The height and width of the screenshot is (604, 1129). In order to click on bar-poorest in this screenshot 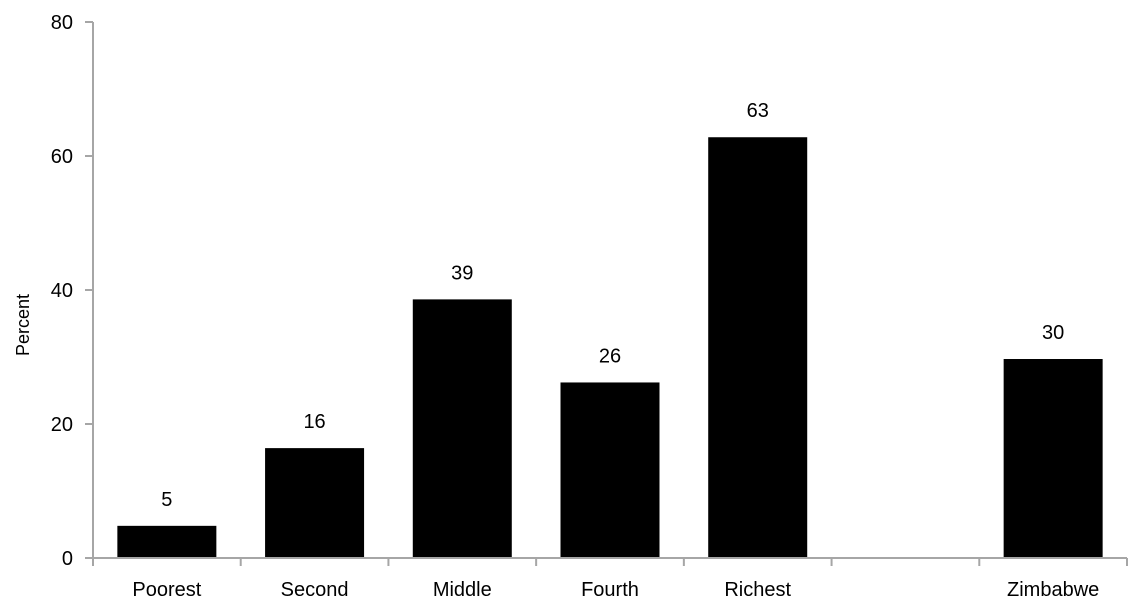, I will do `click(167, 541)`.